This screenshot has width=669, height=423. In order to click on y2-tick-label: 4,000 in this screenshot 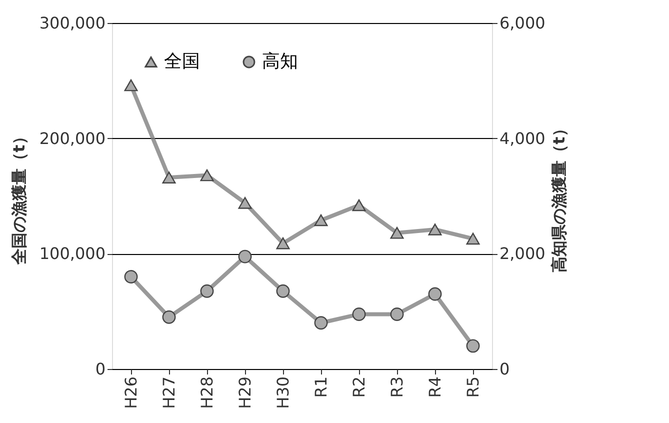, I will do `click(523, 138)`.